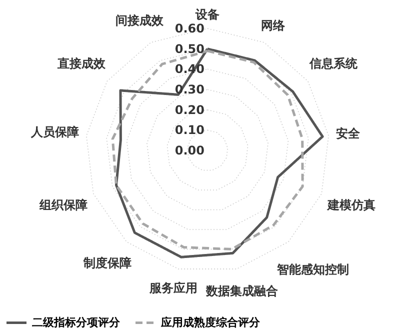 Image resolution: width=415 pixels, height=332 pixels. Describe the element at coordinates (189, 49) in the screenshot. I see `y-tick-label: 0.50` at that location.